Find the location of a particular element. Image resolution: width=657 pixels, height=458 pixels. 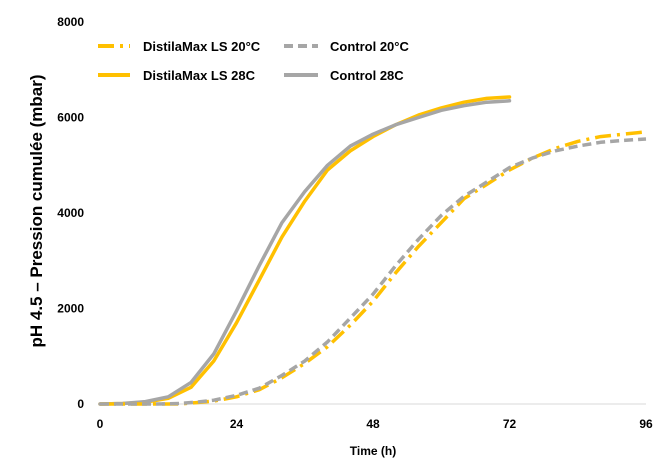

x-tick-label: 24 is located at coordinates (237, 424).